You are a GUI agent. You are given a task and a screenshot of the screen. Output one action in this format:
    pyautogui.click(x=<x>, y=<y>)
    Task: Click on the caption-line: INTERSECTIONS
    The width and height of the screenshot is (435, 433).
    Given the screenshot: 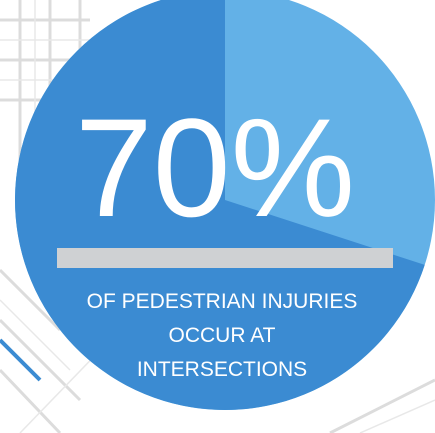 What is the action you would take?
    pyautogui.click(x=222, y=369)
    